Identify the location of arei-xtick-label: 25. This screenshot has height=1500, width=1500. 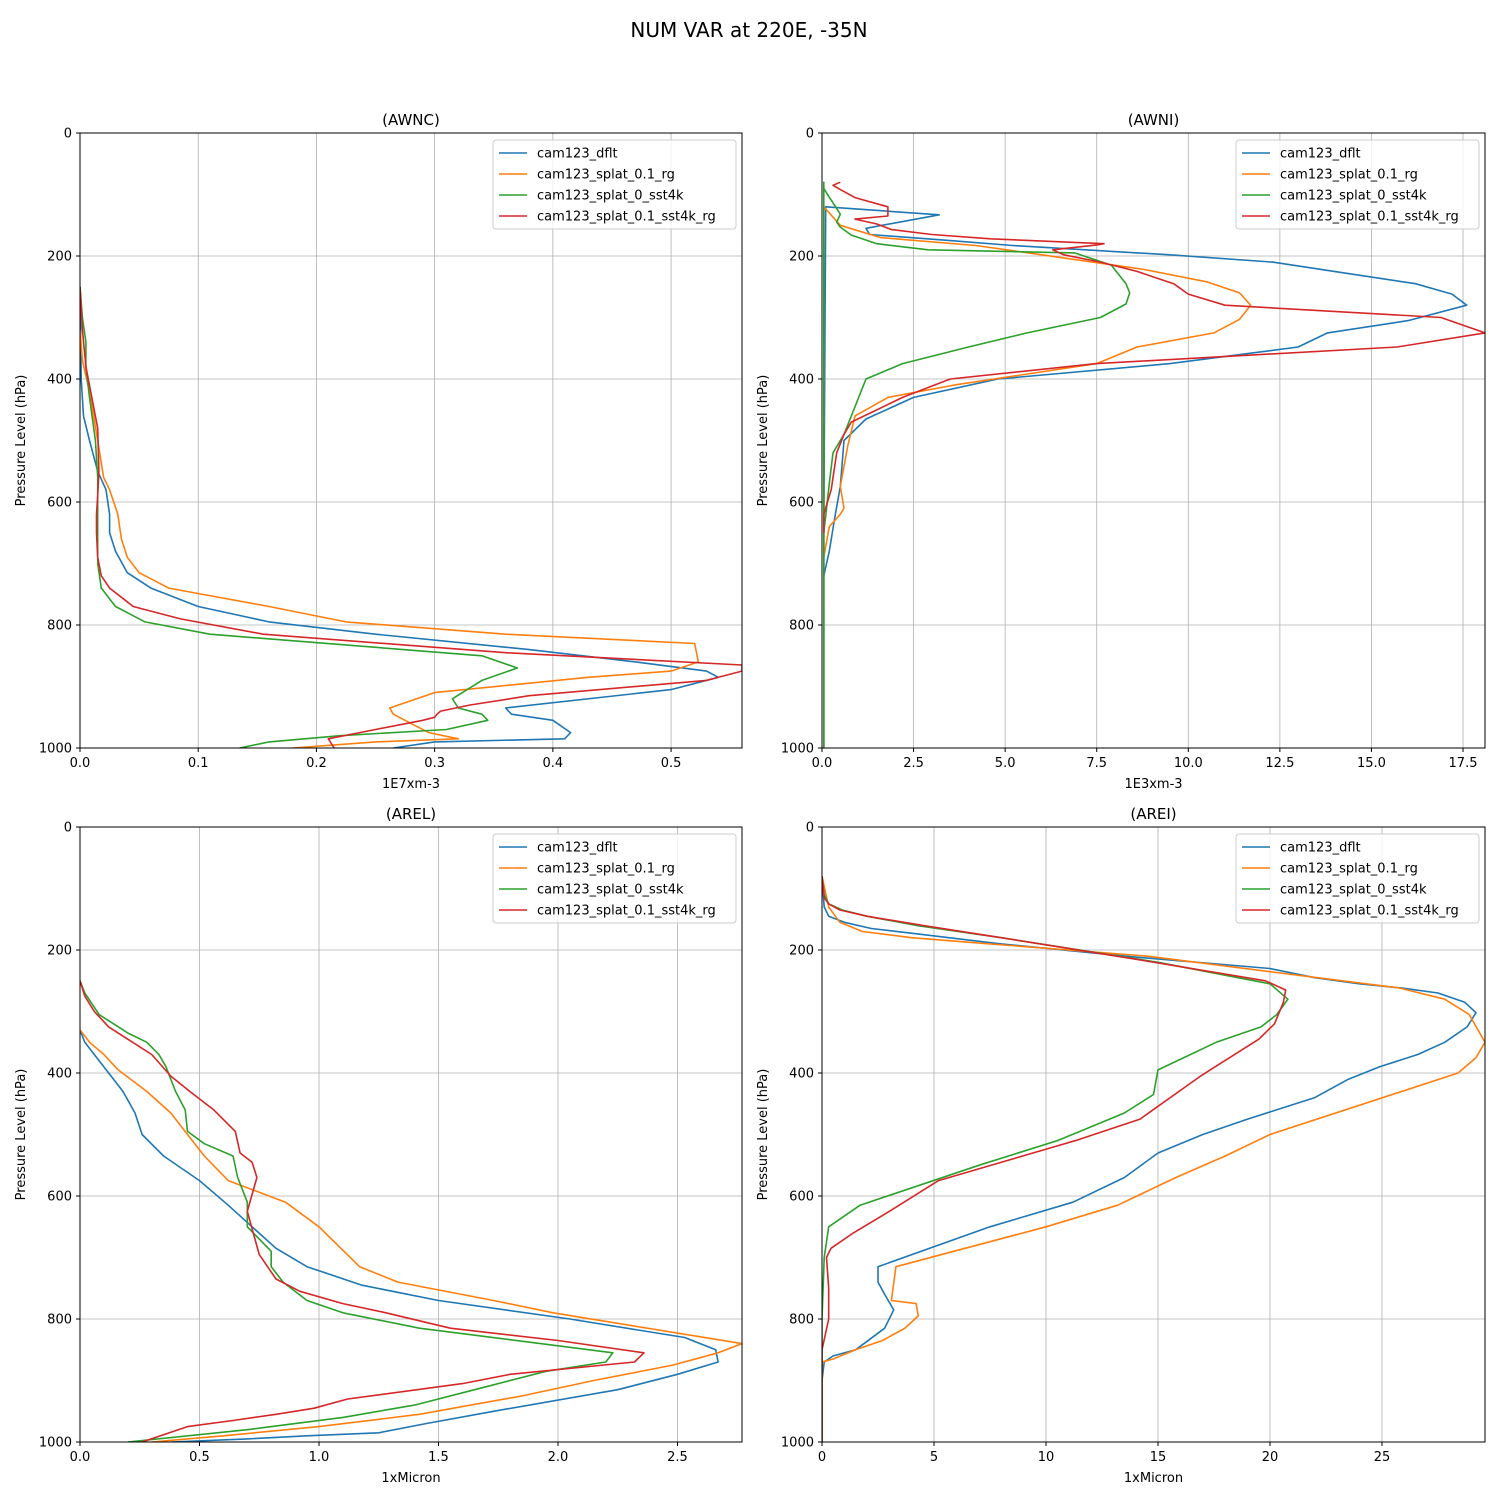
(1382, 1457).